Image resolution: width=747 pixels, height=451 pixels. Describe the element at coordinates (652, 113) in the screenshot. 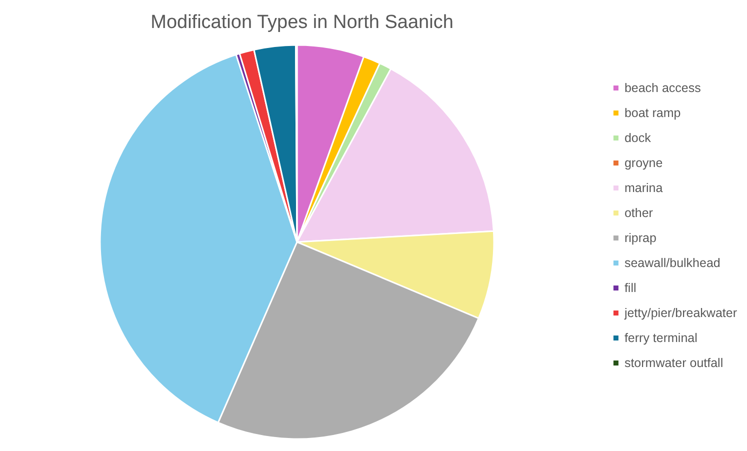

I see `legend-label: boat ramp` at that location.